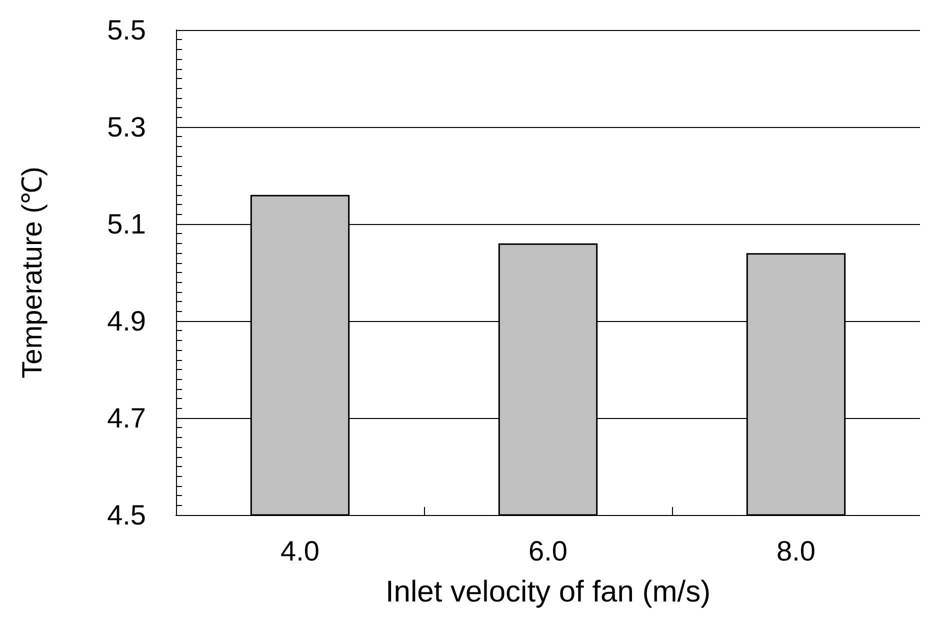 The width and height of the screenshot is (928, 644). What do you see at coordinates (32, 272) in the screenshot?
I see `y-axis-title: Temperature (℃)` at bounding box center [32, 272].